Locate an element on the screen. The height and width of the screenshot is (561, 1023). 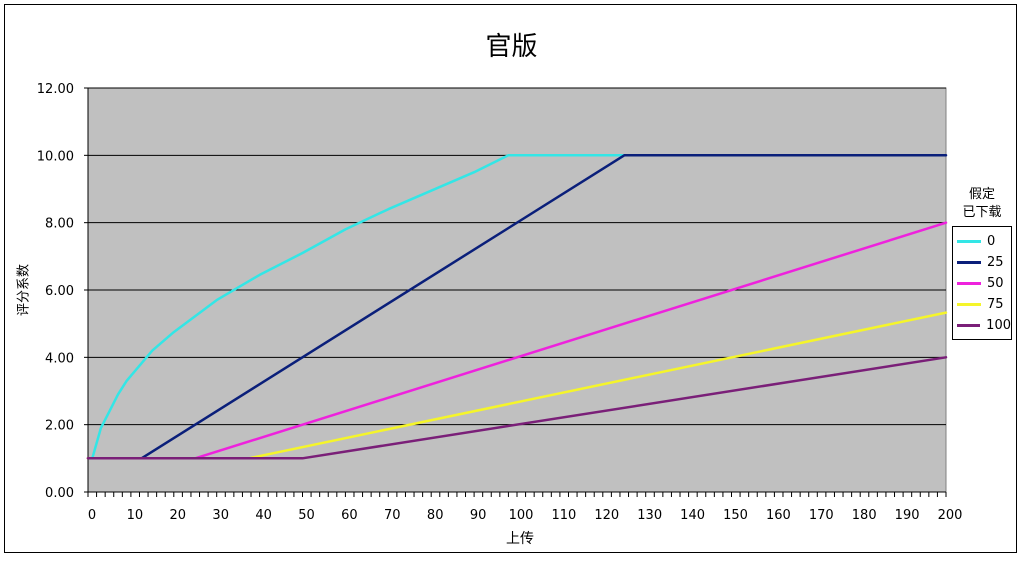
legend-item: 25 is located at coordinates (982, 262).